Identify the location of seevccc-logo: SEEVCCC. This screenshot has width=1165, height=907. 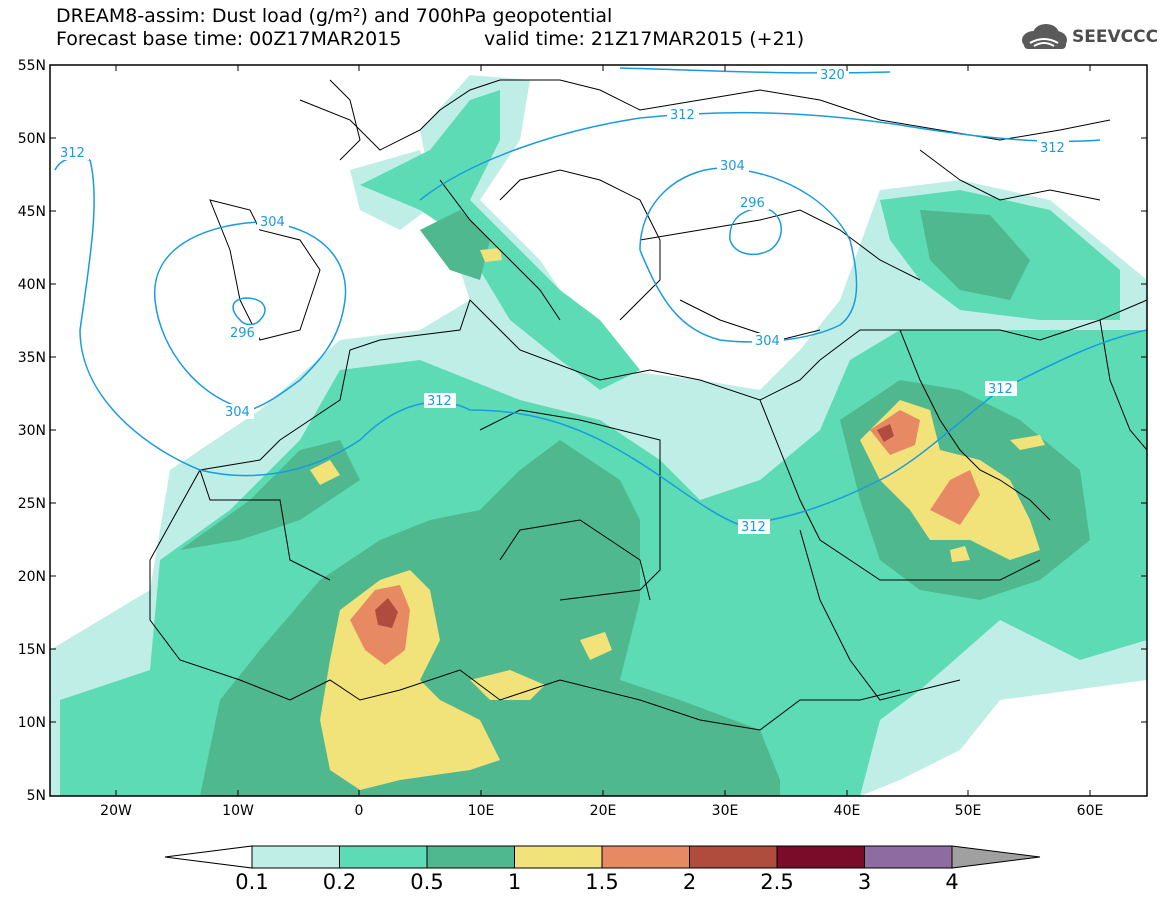
(1088, 37).